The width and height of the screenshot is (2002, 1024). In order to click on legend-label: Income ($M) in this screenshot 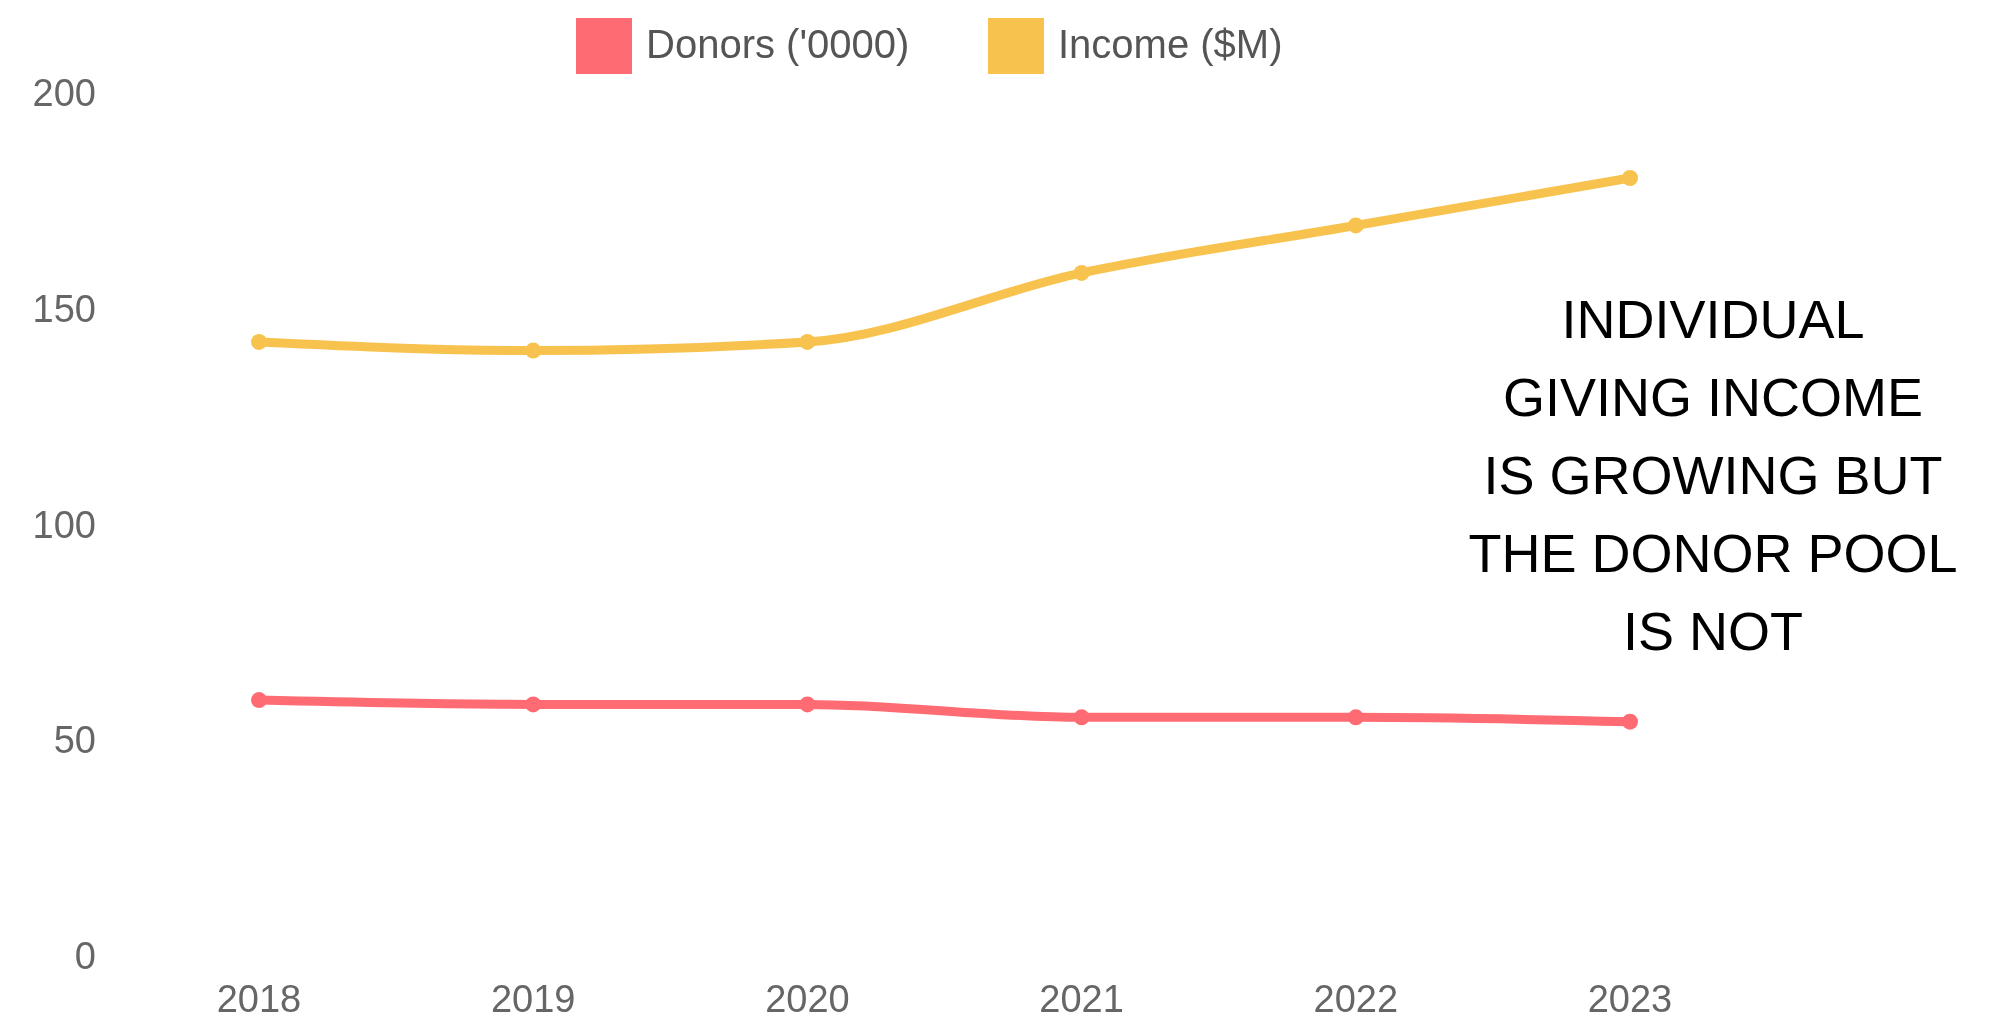, I will do `click(1170, 44)`.